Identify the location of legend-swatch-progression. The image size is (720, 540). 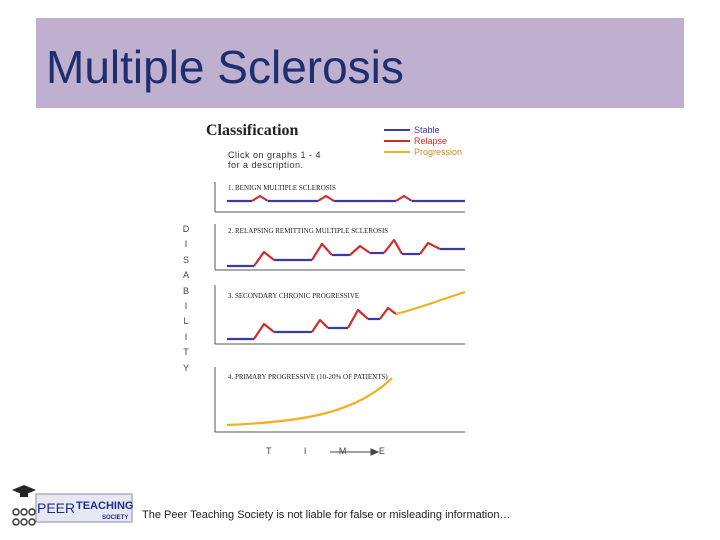
(397, 151).